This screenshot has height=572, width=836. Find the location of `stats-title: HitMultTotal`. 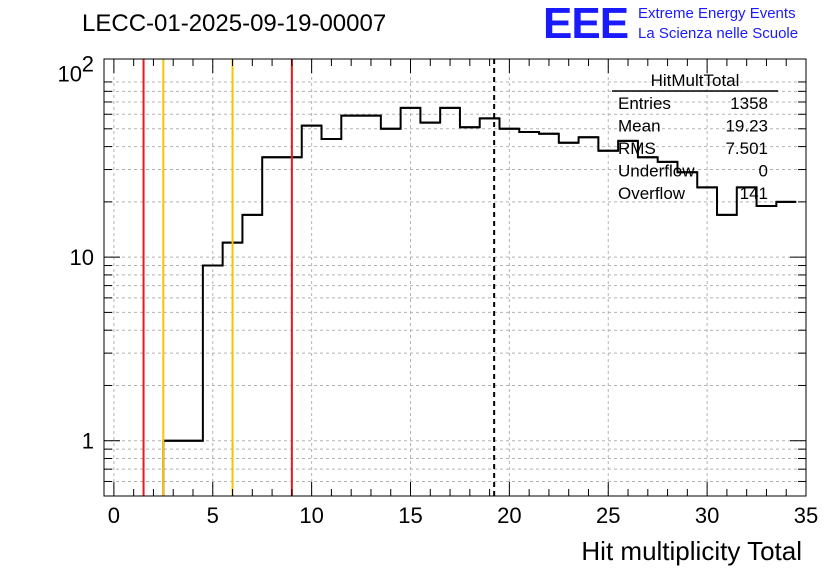

stats-title: HitMultTotal is located at coordinates (695, 80).